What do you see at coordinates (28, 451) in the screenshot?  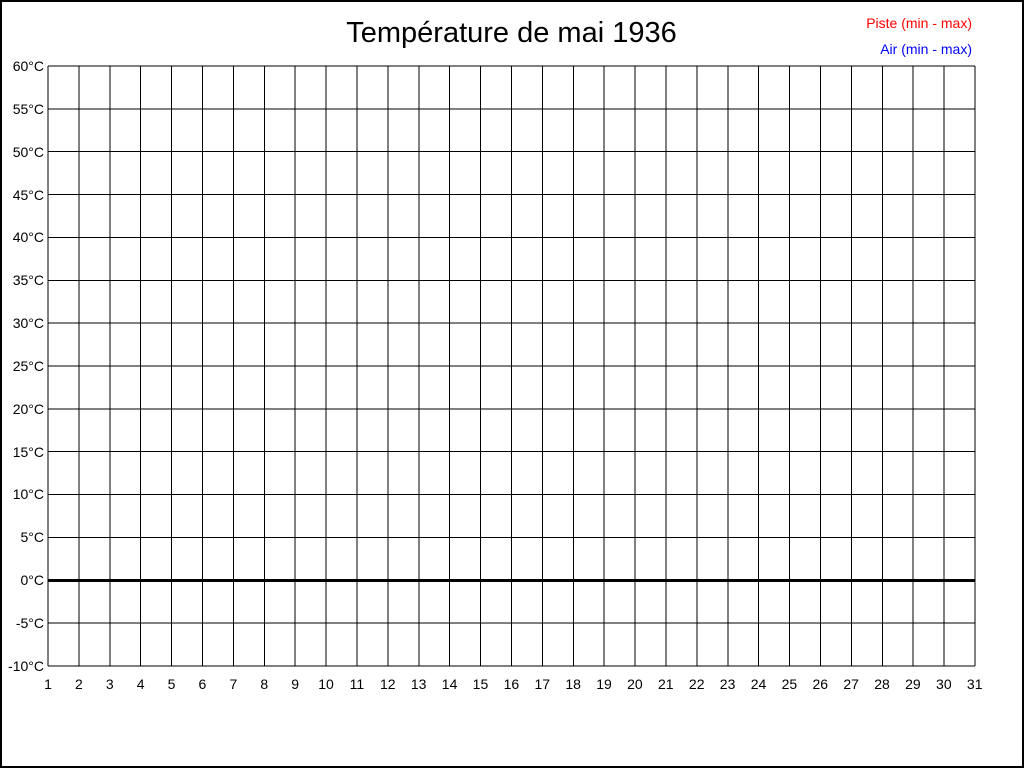 I see `y-tick-label: 15°C` at bounding box center [28, 451].